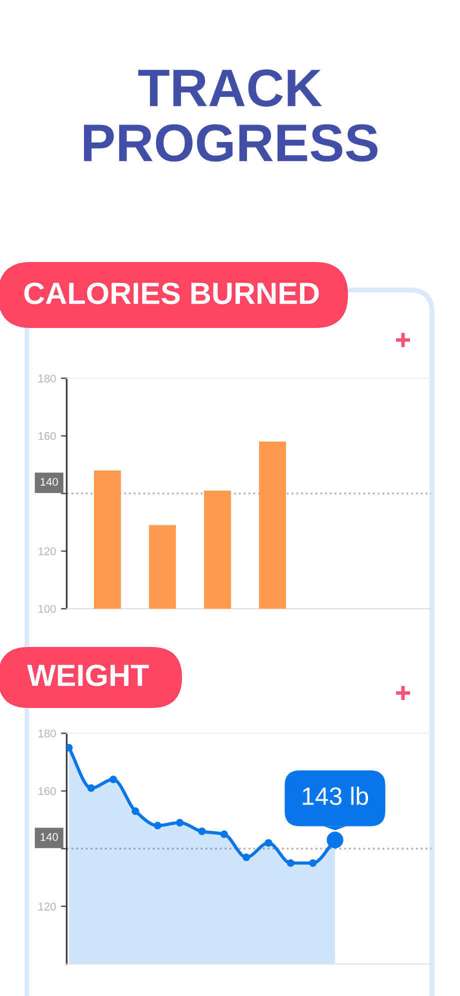 Image resolution: width=460 pixels, height=996 pixels. I want to click on chart-title: CALORIES BURNED, so click(171, 293).